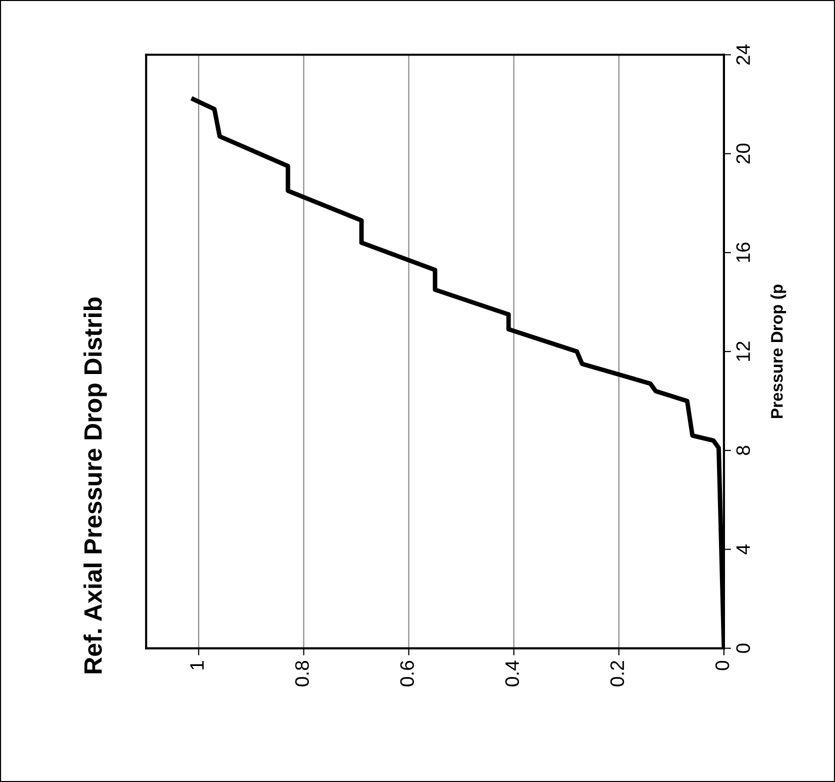 This screenshot has height=782, width=835. What do you see at coordinates (197, 665) in the screenshot?
I see `x-tick-label: 1` at bounding box center [197, 665].